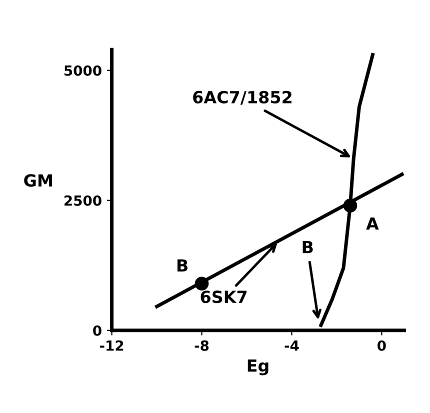  Describe the element at coordinates (291, 345) in the screenshot. I see `x-tick-label: -4` at that location.